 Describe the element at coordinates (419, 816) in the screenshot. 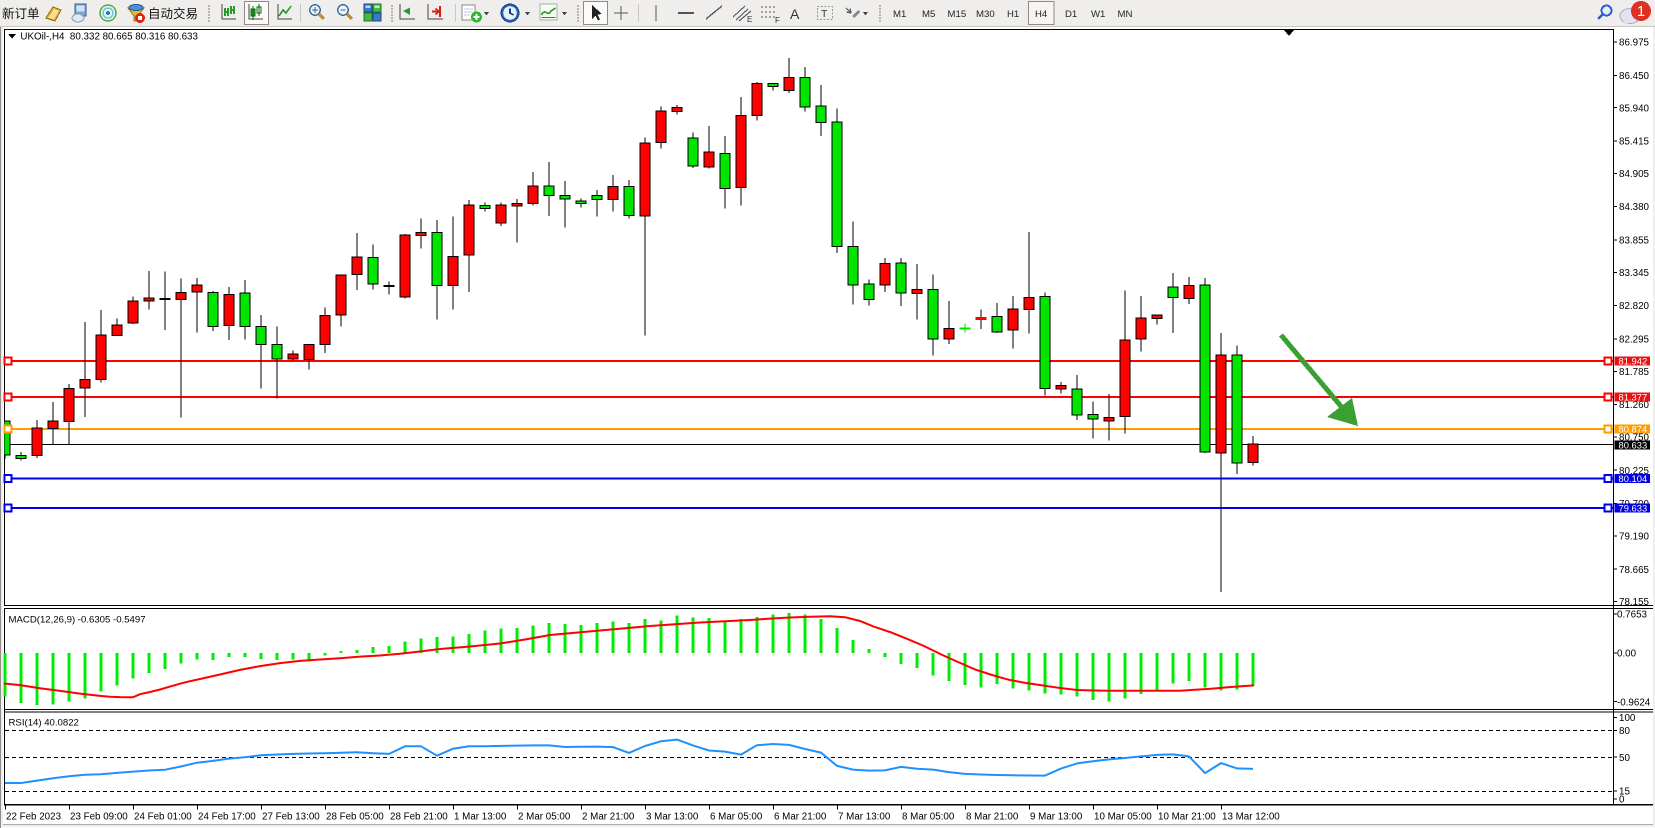

I see `svg-text: 28 Feb 21:00` at that location.